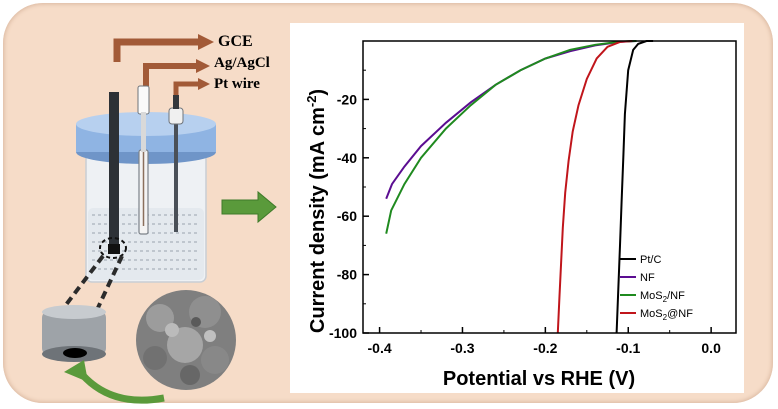 The height and width of the screenshot is (409, 778). I want to click on arrow-pt-head, so click(204, 84).